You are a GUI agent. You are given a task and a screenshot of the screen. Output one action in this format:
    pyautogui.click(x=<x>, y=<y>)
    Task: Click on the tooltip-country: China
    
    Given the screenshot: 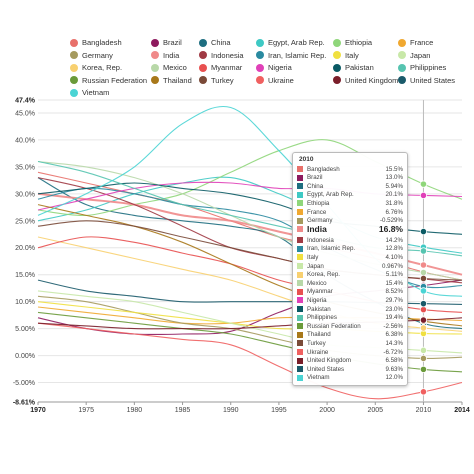 What is the action you would take?
    pyautogui.click(x=315, y=186)
    